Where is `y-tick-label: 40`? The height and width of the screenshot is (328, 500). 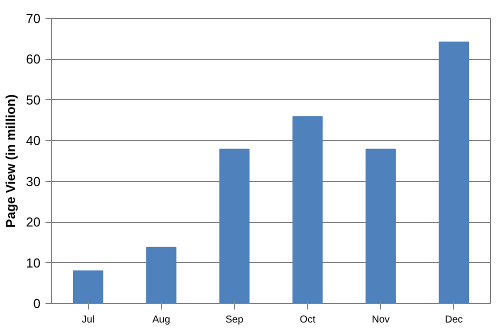 y-tick-label: 40 is located at coordinates (33, 140).